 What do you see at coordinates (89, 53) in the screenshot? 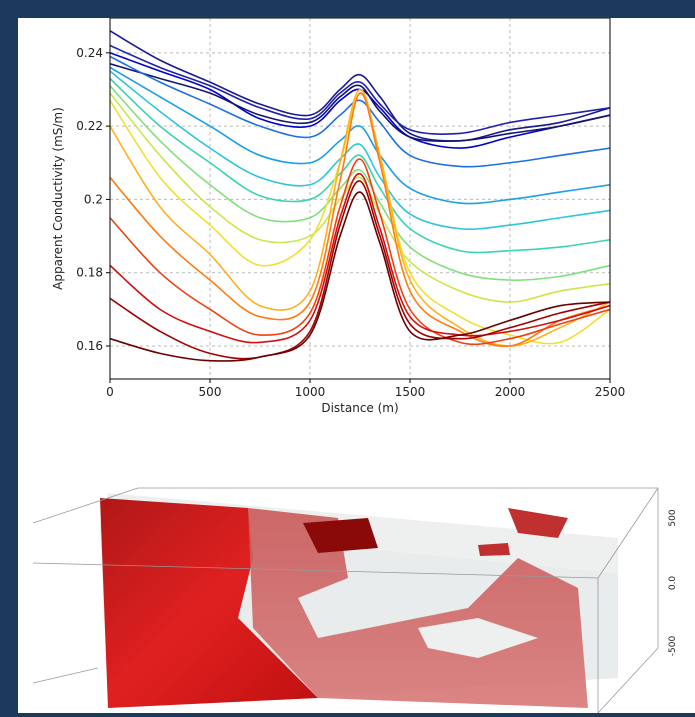
I see `y-tick-label: 0.24` at bounding box center [89, 53].